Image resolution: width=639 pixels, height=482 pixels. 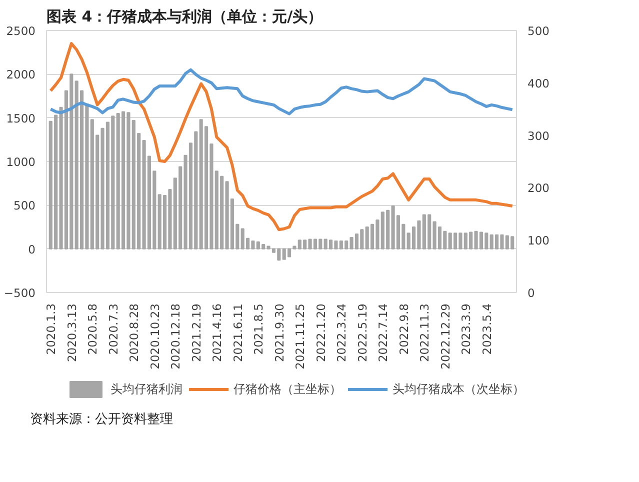 I want to click on y-tick-label: 1500, so click(x=21, y=118).